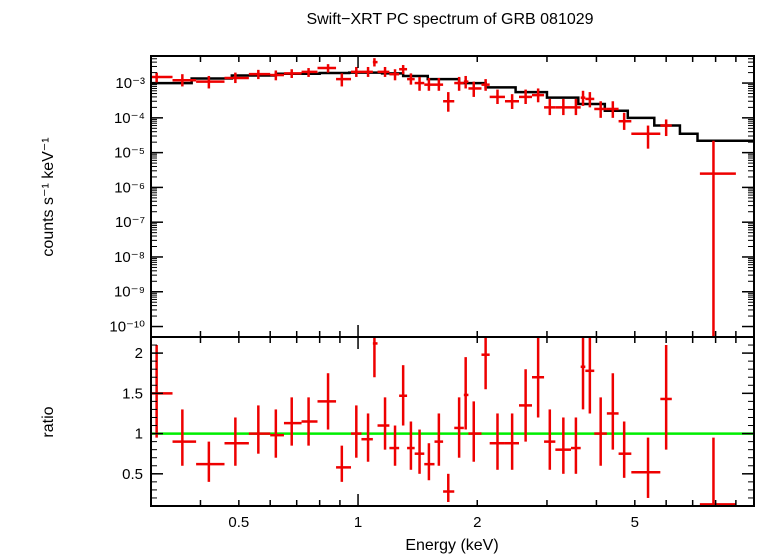  What do you see at coordinates (139, 353) in the screenshot?
I see `ratio-y-tick-label-3: 2` at bounding box center [139, 353].